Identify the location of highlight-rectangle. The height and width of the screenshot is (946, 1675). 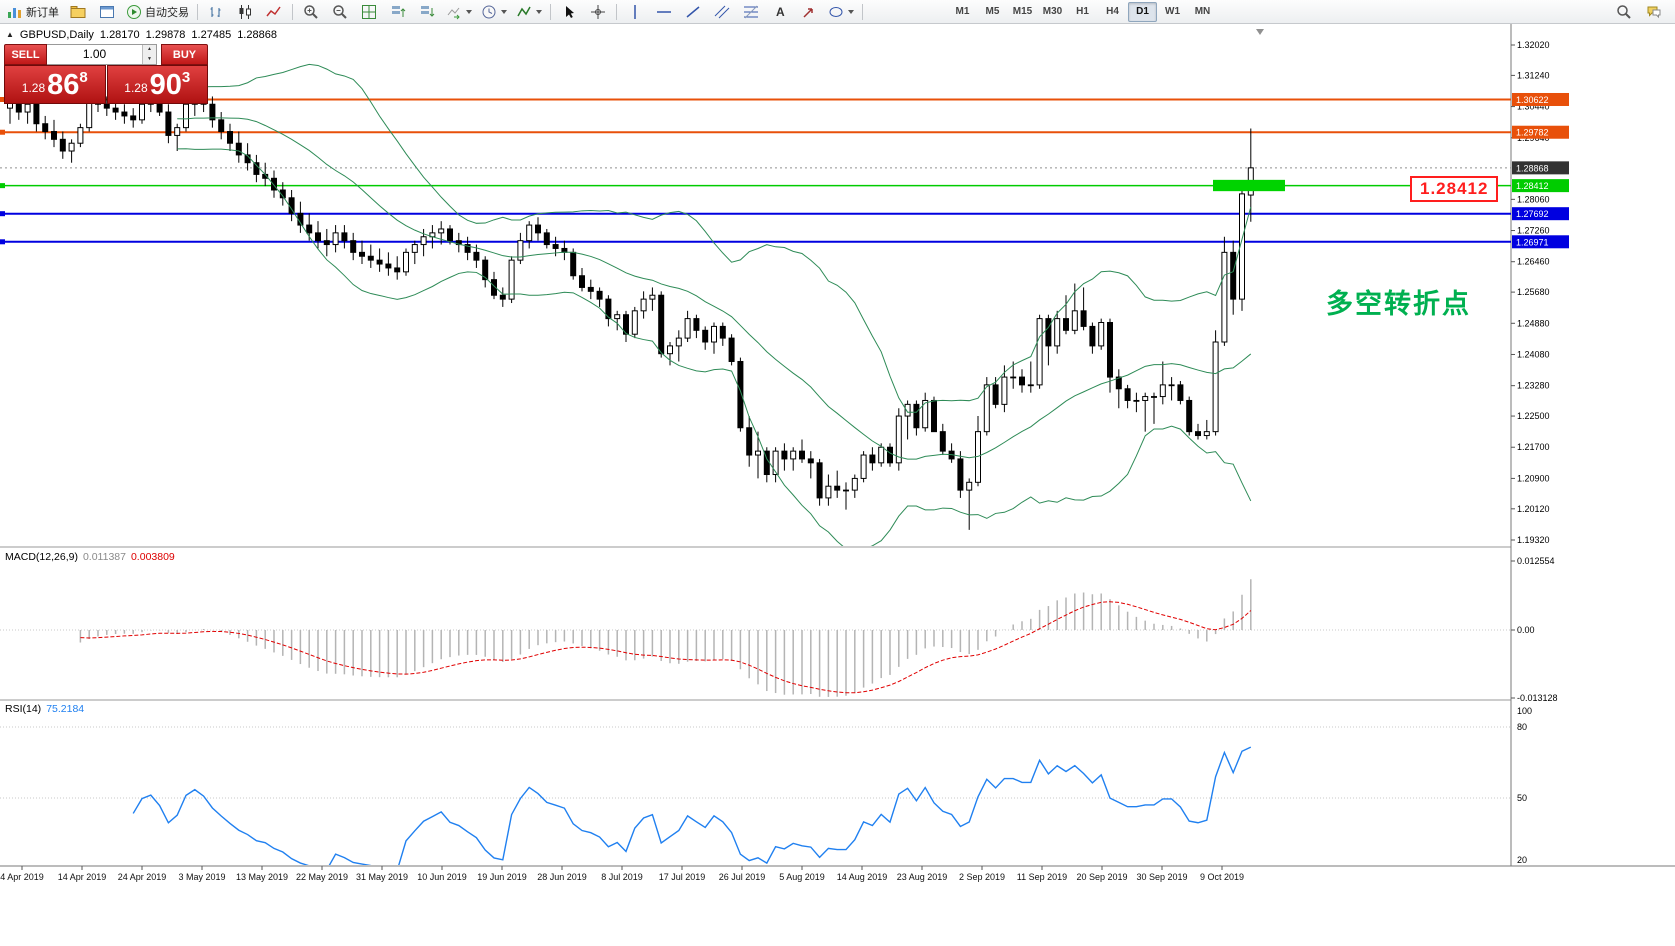
(1249, 185).